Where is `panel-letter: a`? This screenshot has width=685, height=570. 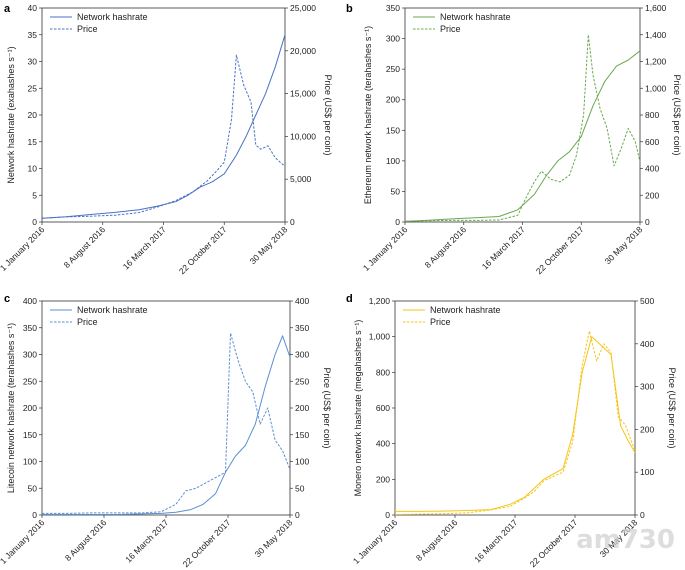 panel-letter: a is located at coordinates (7, 9).